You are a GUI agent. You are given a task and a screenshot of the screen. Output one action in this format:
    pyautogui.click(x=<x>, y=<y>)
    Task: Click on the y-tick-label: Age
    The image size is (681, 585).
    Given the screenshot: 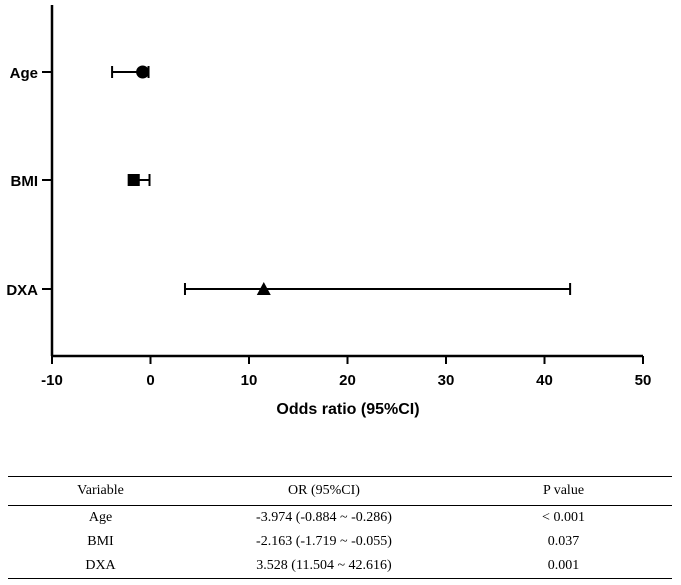 What is the action you would take?
    pyautogui.click(x=24, y=73)
    